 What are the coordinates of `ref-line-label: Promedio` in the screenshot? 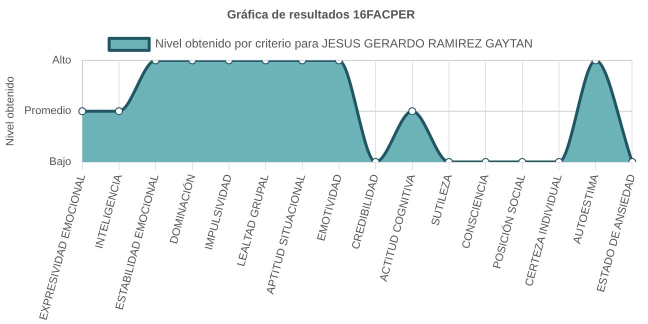 It's located at (48, 111).